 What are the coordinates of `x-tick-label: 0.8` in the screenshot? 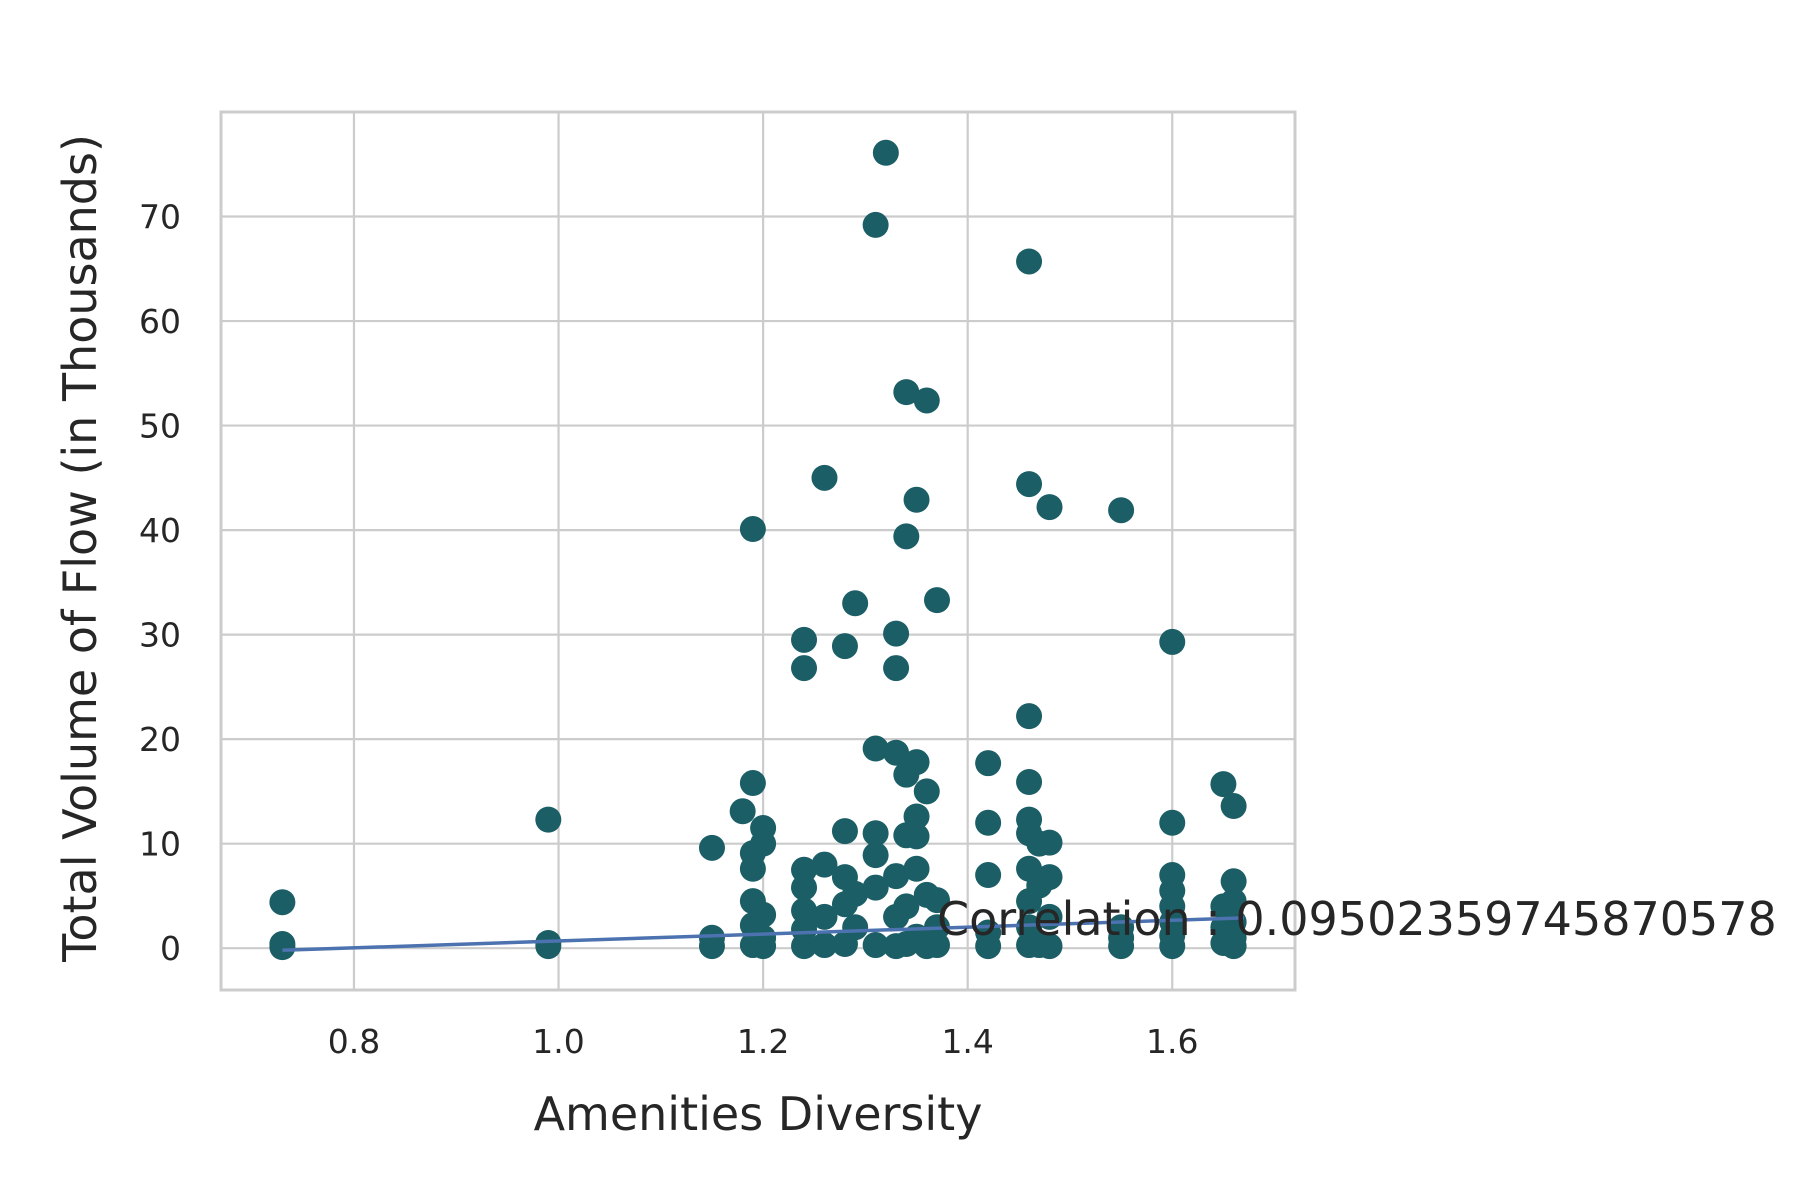 It's located at (354, 1041).